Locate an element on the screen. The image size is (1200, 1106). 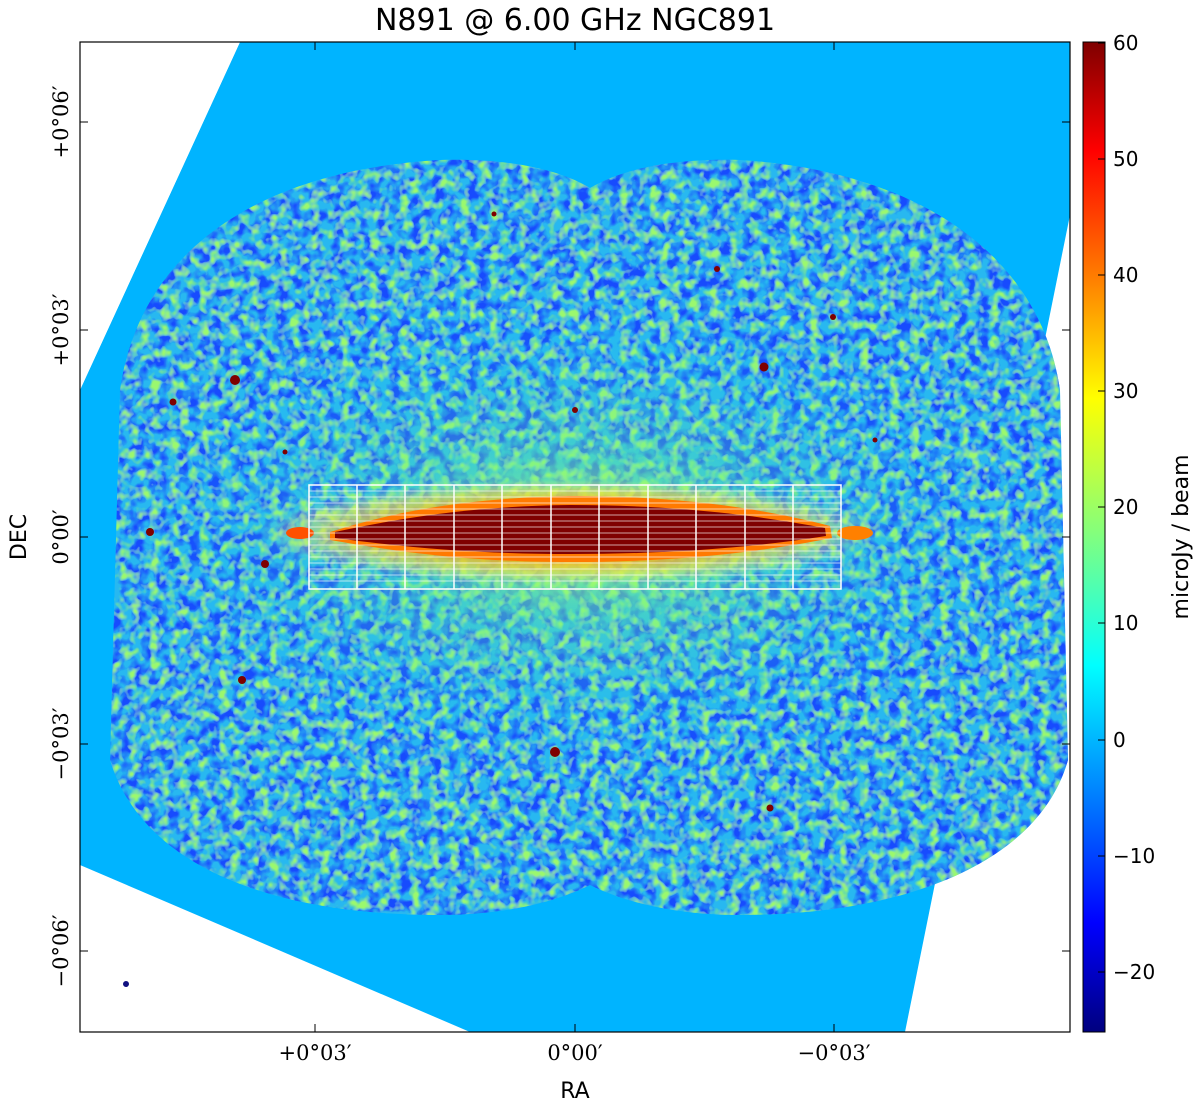
colorbar-tick-label: −10 is located at coordinates (1134, 856).